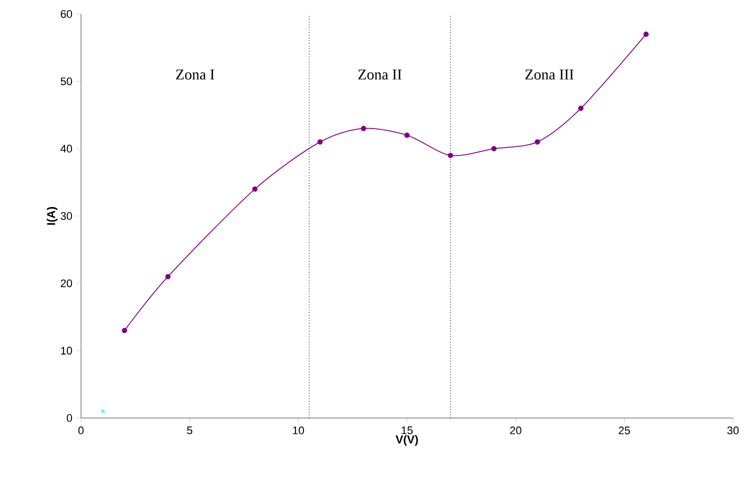 The width and height of the screenshot is (747, 484). What do you see at coordinates (516, 430) in the screenshot?
I see `x-tick-label: 20` at bounding box center [516, 430].